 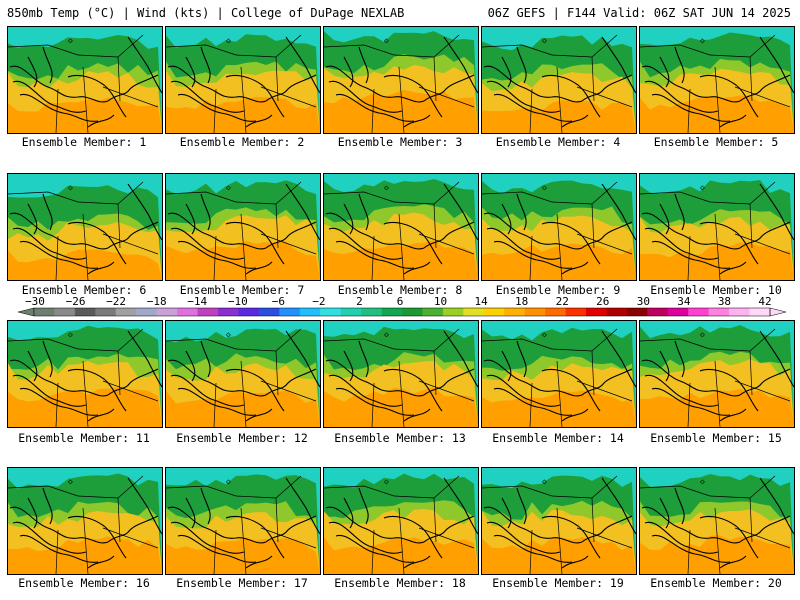 What do you see at coordinates (716, 438) in the screenshot?
I see `panel-caption: Ensemble Member: 15` at bounding box center [716, 438].